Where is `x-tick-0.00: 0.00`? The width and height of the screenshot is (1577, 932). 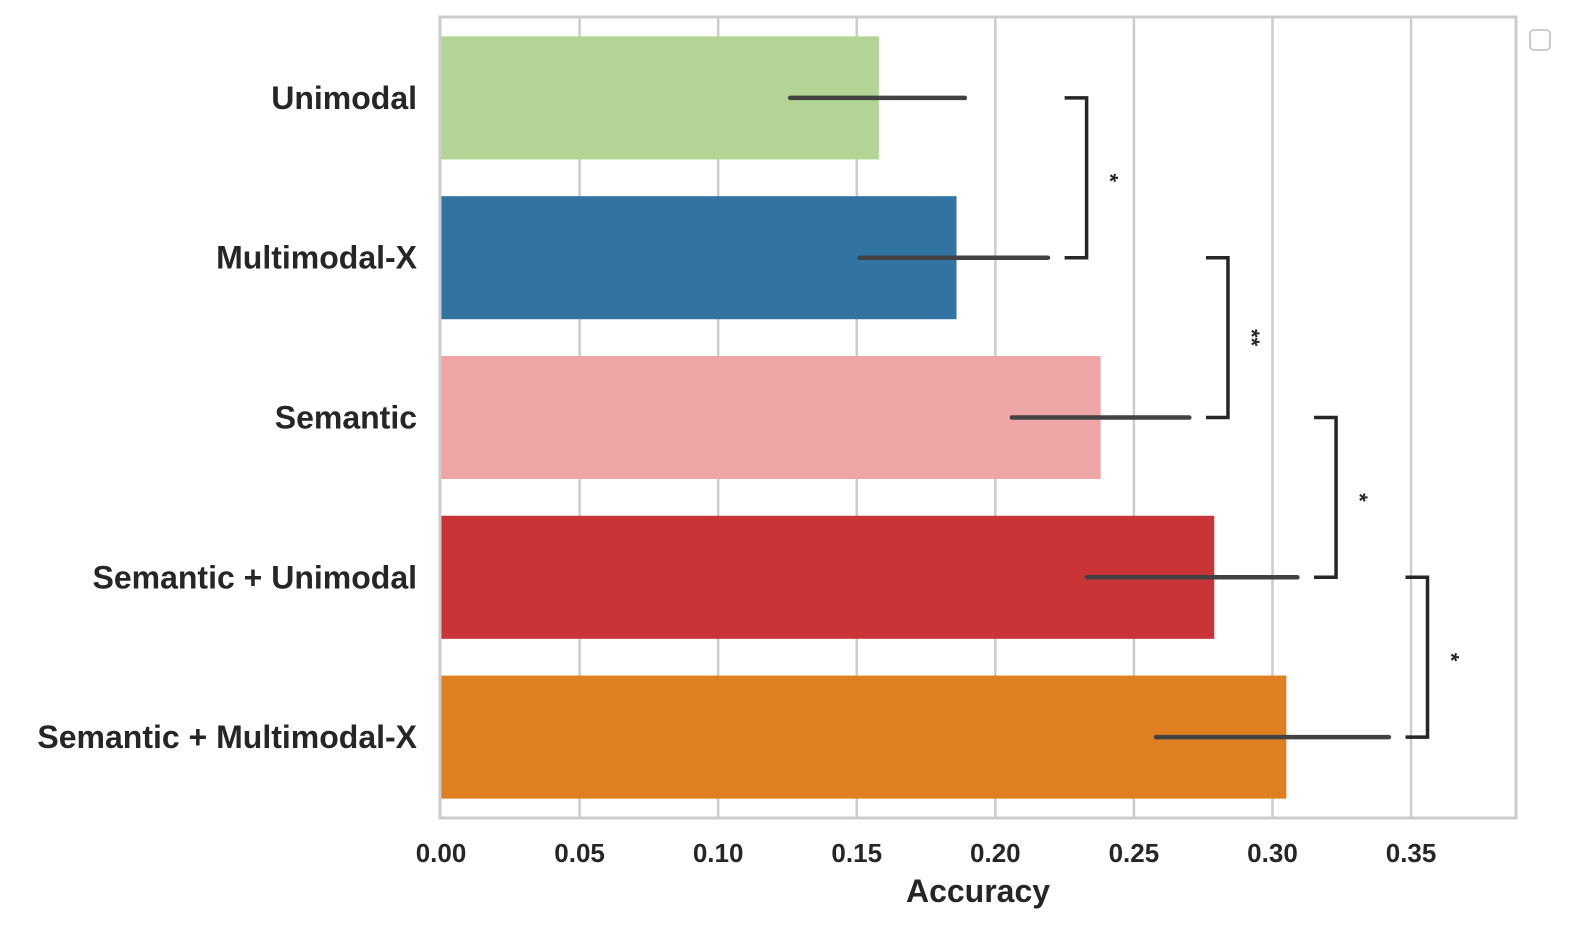
x-tick-0.00: 0.00 is located at coordinates (441, 853).